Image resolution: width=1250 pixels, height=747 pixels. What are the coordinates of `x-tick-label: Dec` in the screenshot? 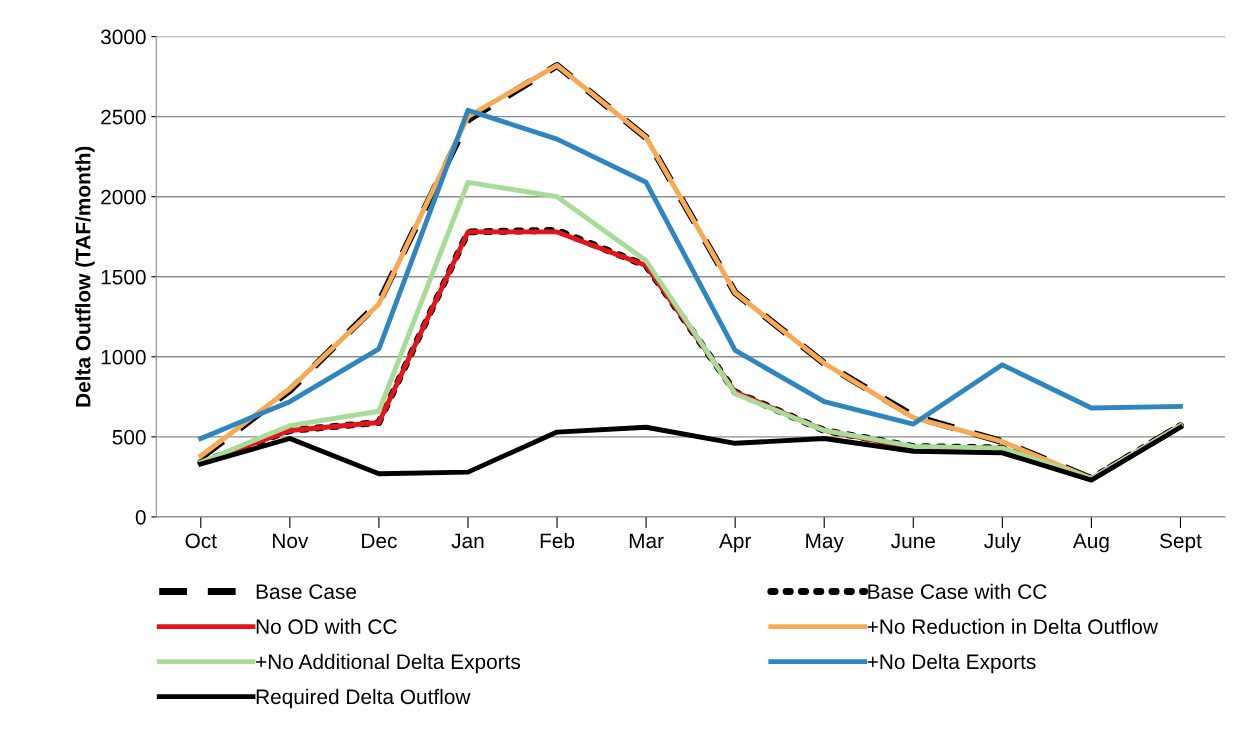 It's located at (379, 541).